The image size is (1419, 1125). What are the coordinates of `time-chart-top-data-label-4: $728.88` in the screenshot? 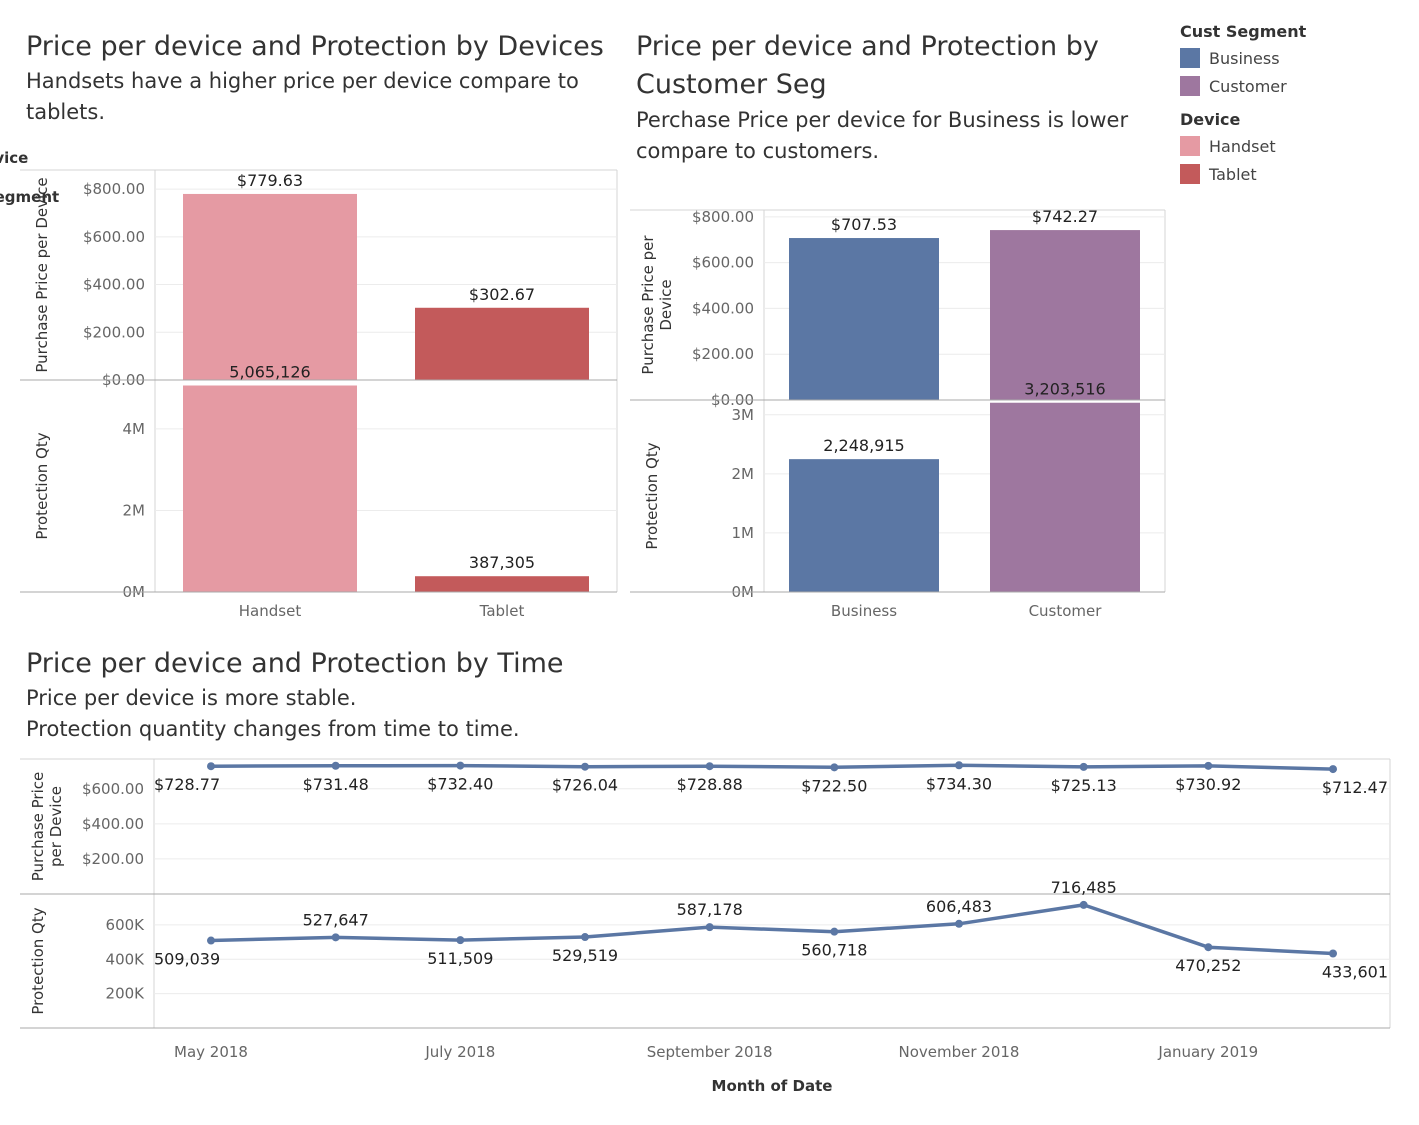 It's located at (710, 784).